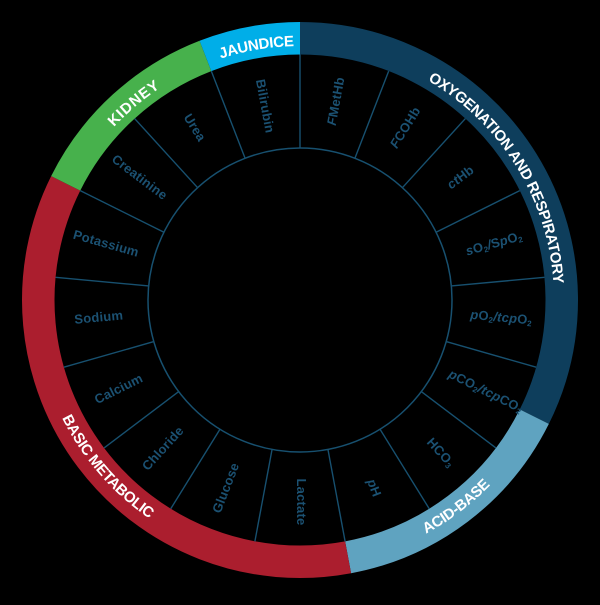  Describe the element at coordinates (99, 317) in the screenshot. I see `svg-text: Sodium` at that location.